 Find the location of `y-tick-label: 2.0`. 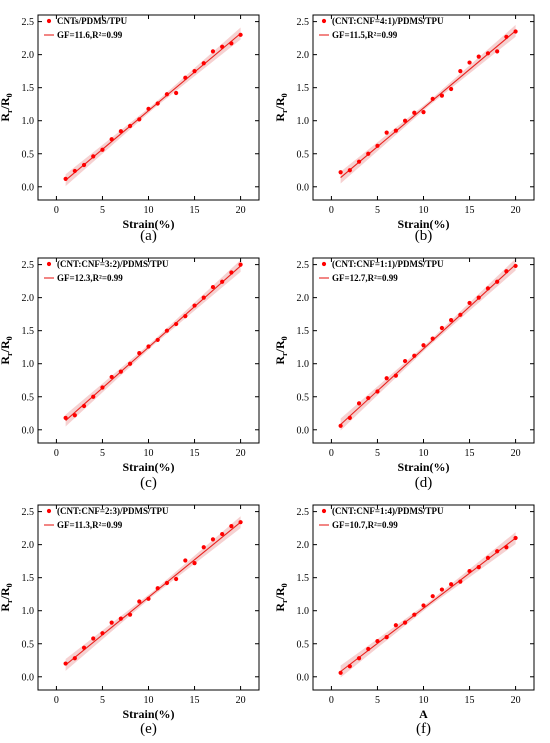

y-tick-label: 2.0 is located at coordinates (28, 55).